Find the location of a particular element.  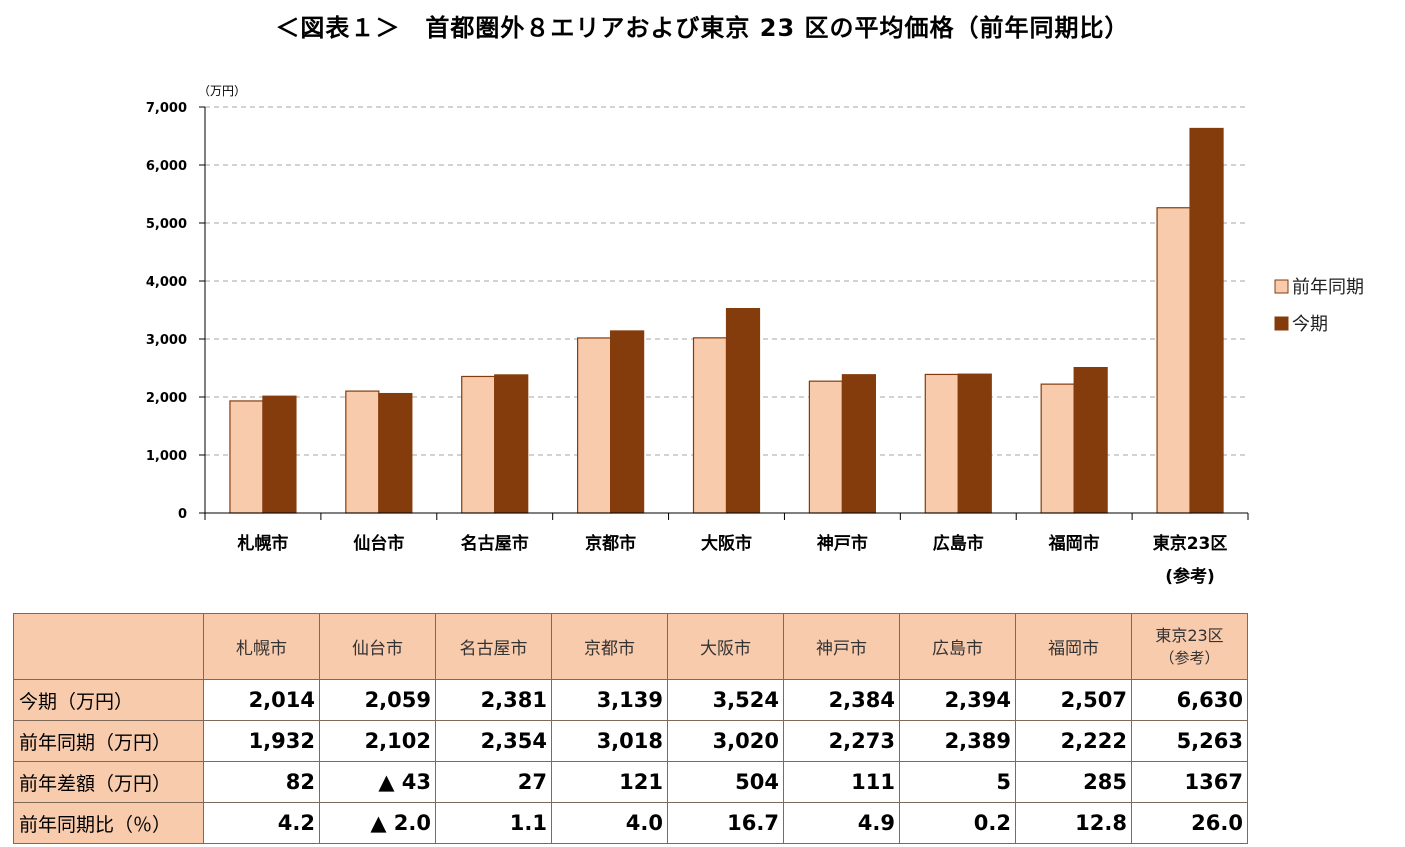

y-tick-label: 0 is located at coordinates (182, 514).